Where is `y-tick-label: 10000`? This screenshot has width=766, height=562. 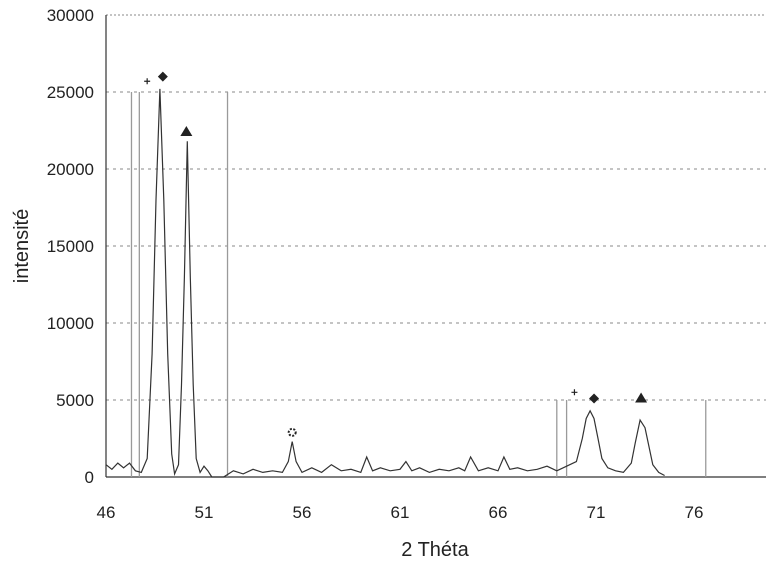
y-tick-label: 10000 is located at coordinates (70, 323).